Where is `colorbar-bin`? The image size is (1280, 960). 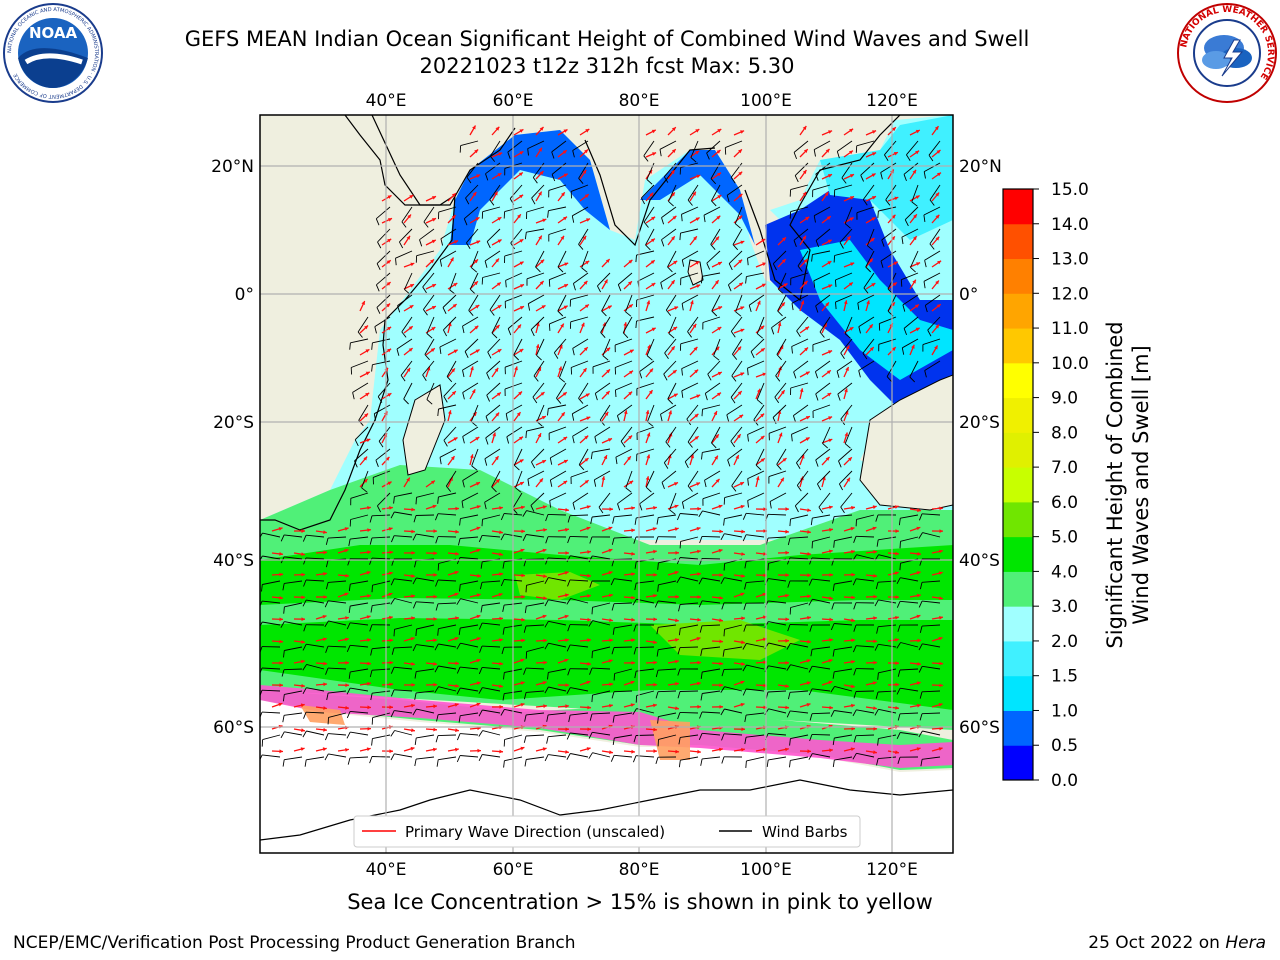 colorbar-bin is located at coordinates (1018, 693).